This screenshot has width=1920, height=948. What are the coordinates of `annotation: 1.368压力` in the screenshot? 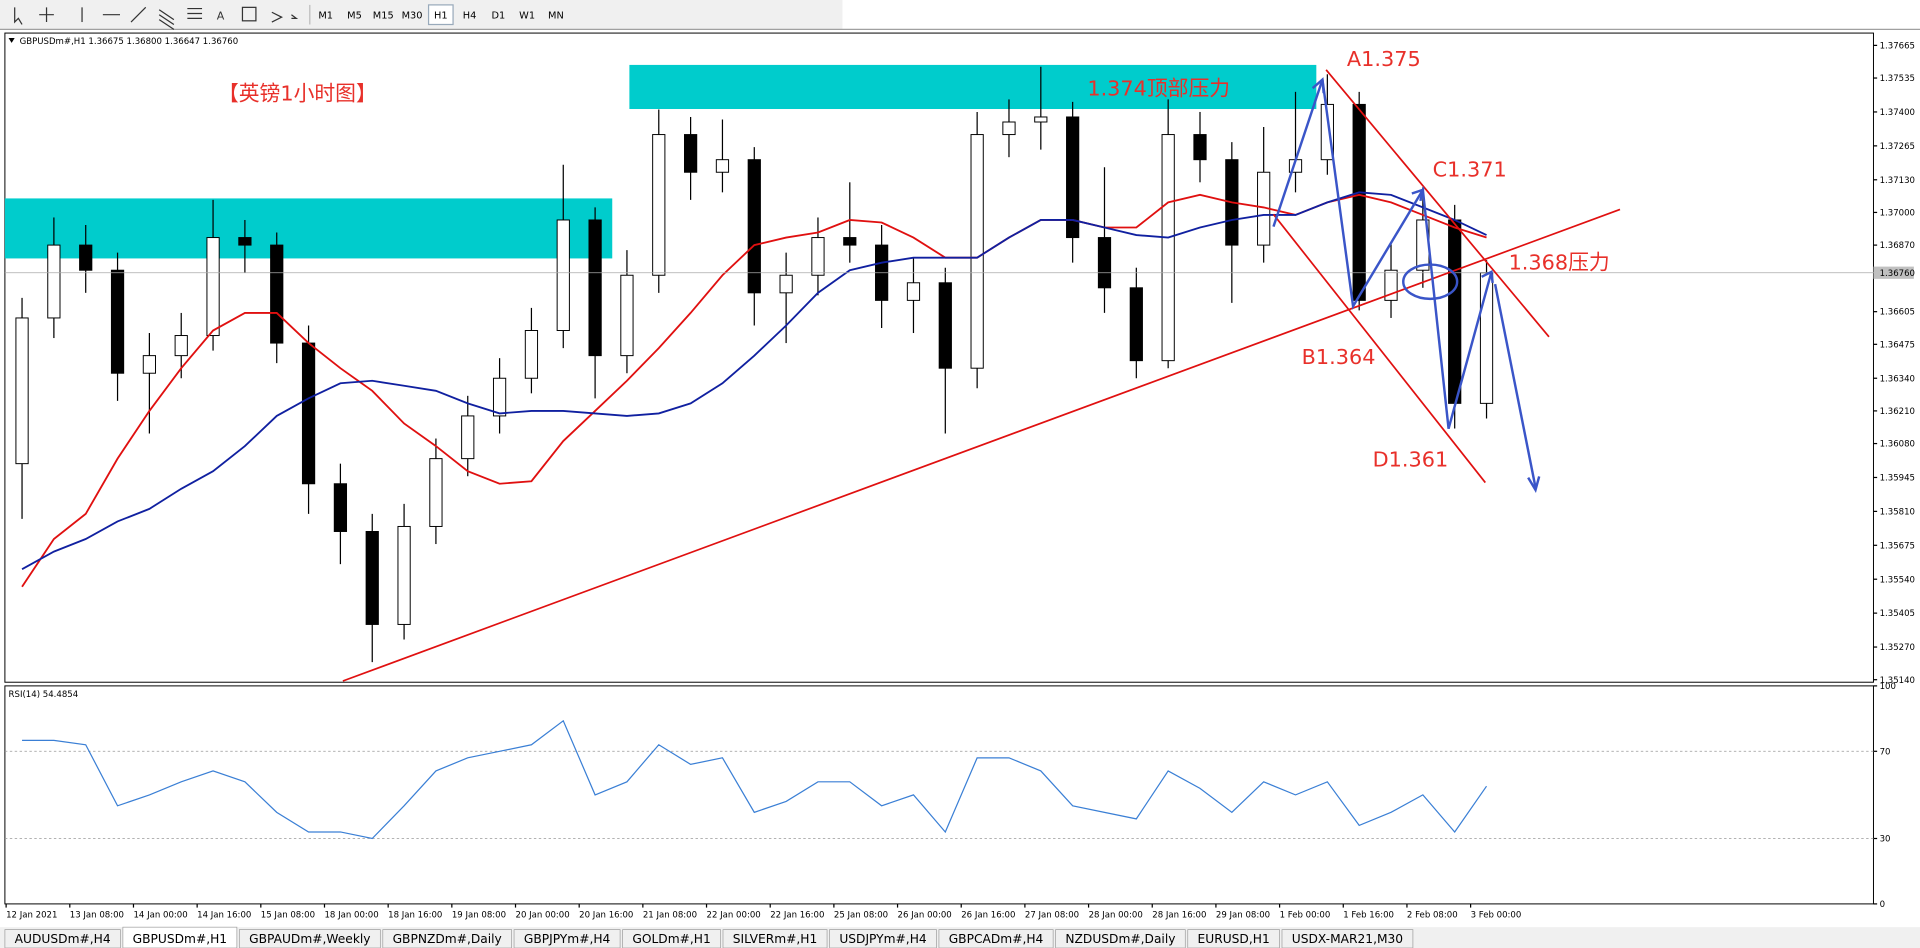 It's located at (1559, 262).